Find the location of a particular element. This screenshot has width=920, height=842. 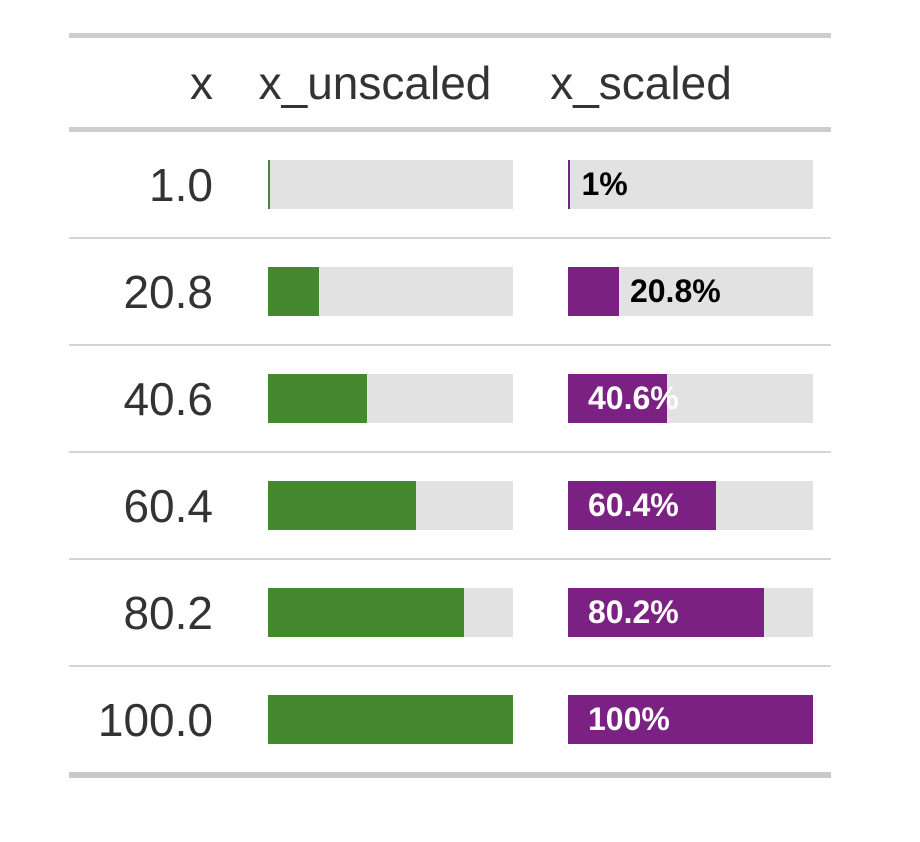

scaled-bar-label: 20.8% is located at coordinates (675, 291).